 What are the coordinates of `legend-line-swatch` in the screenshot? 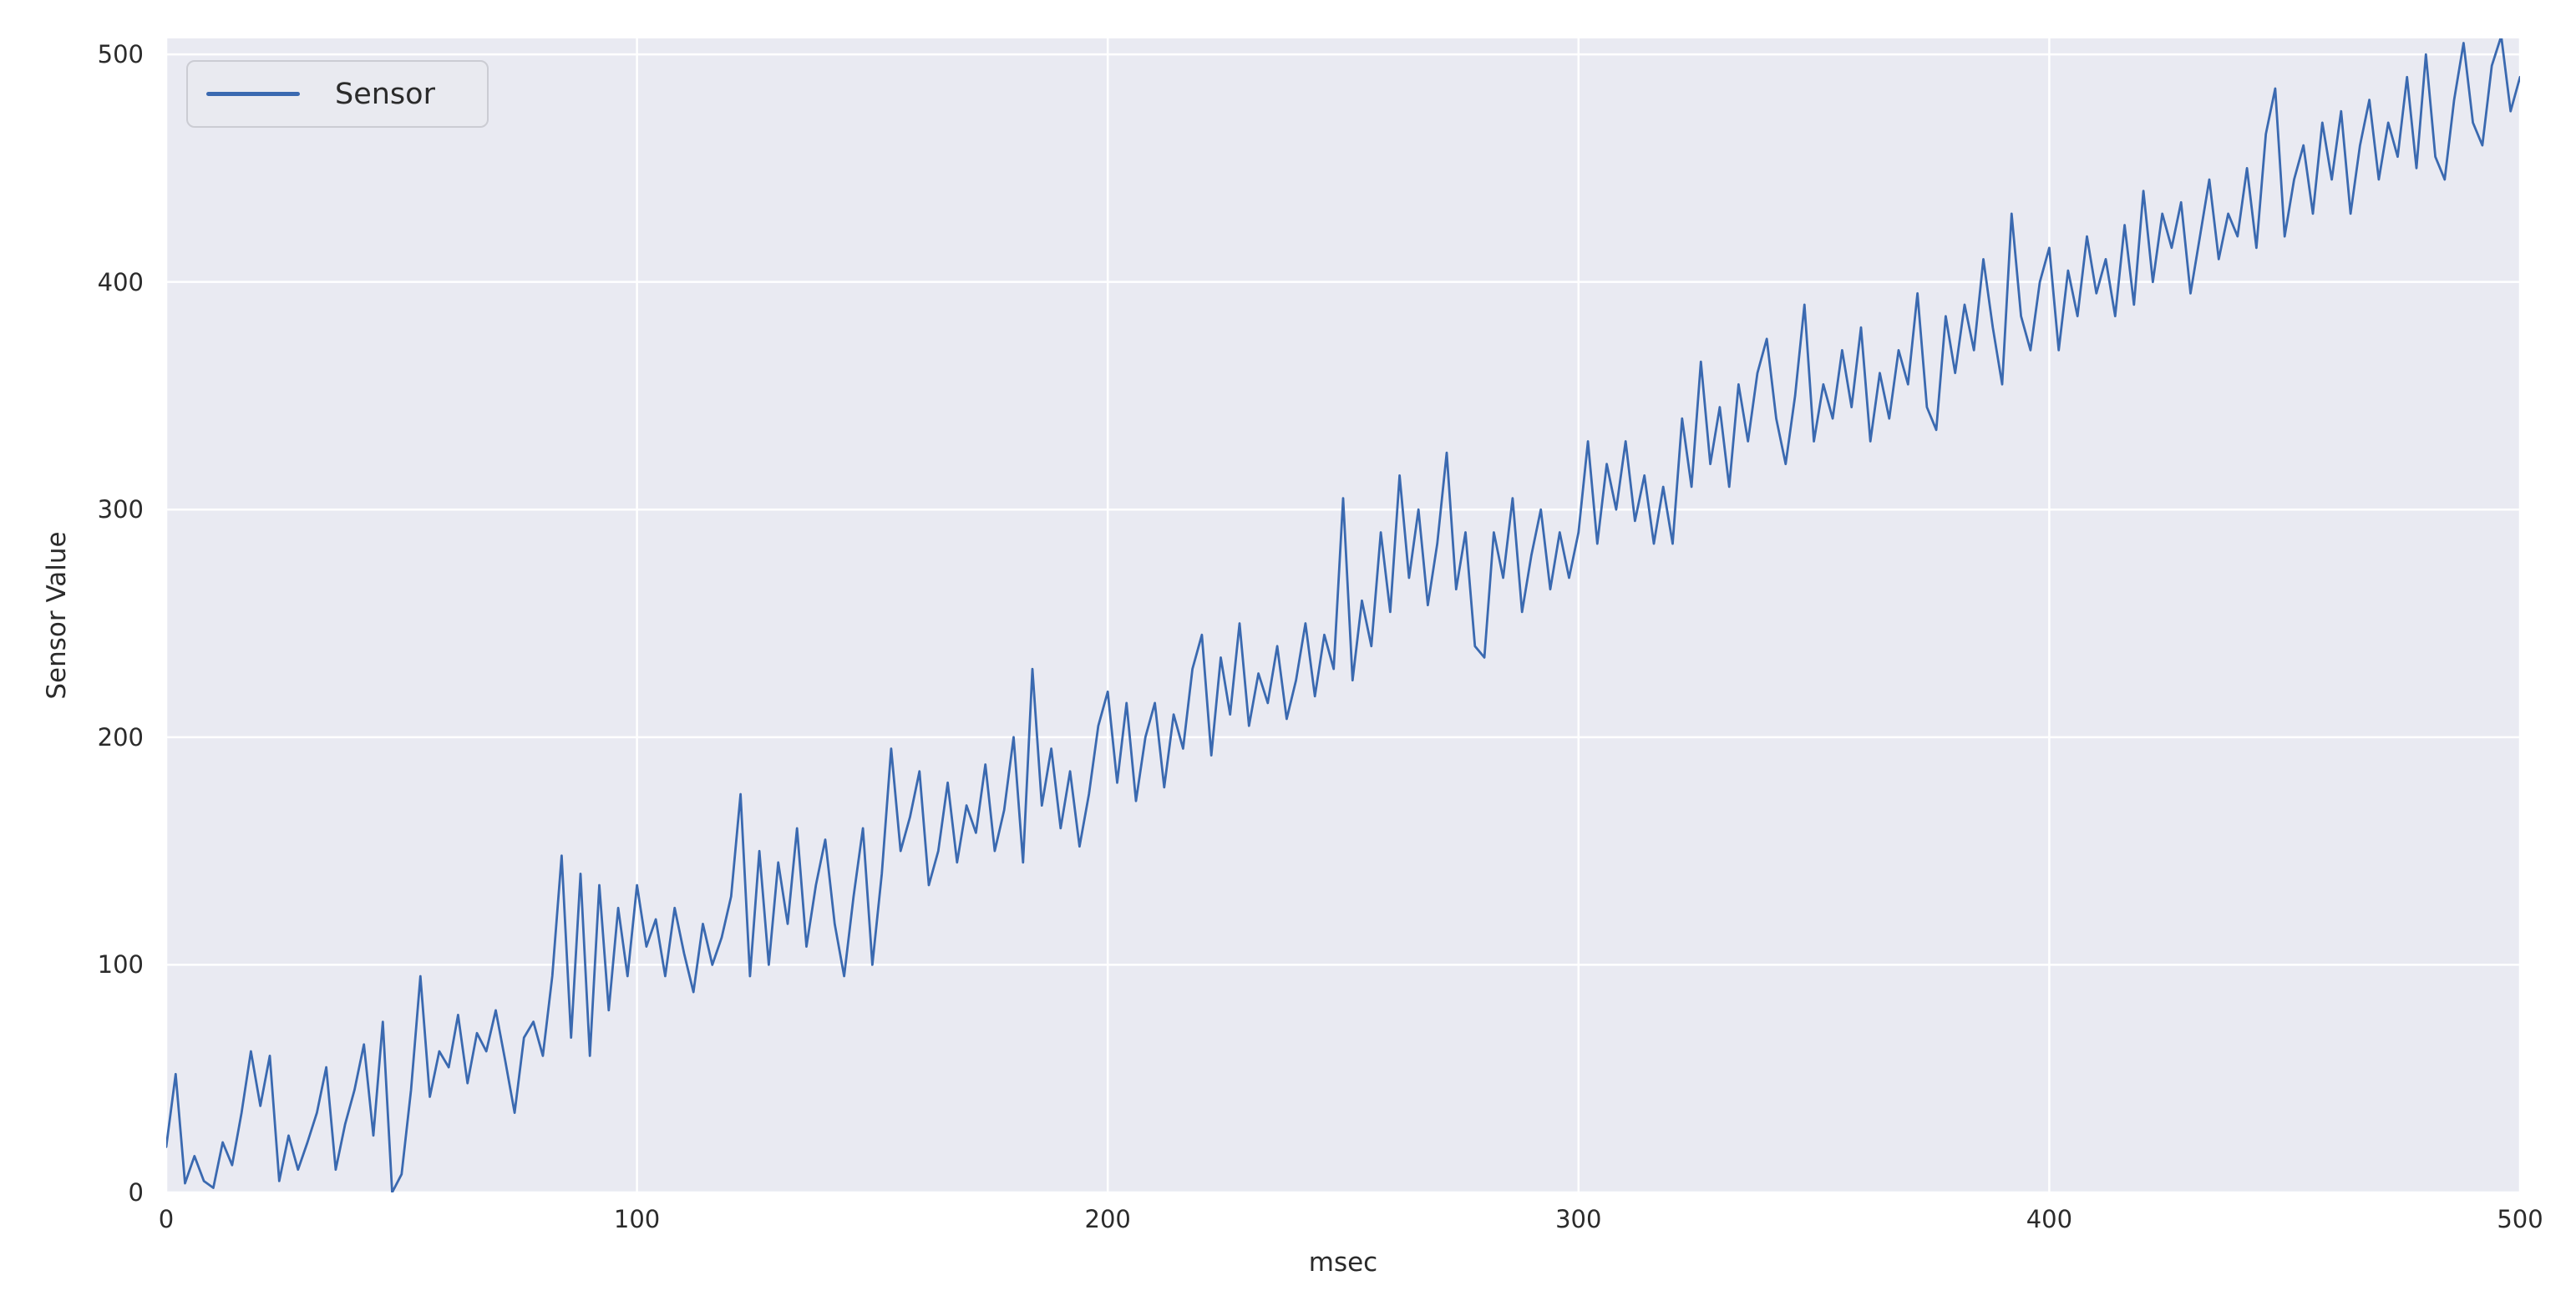 It's located at (253, 94).